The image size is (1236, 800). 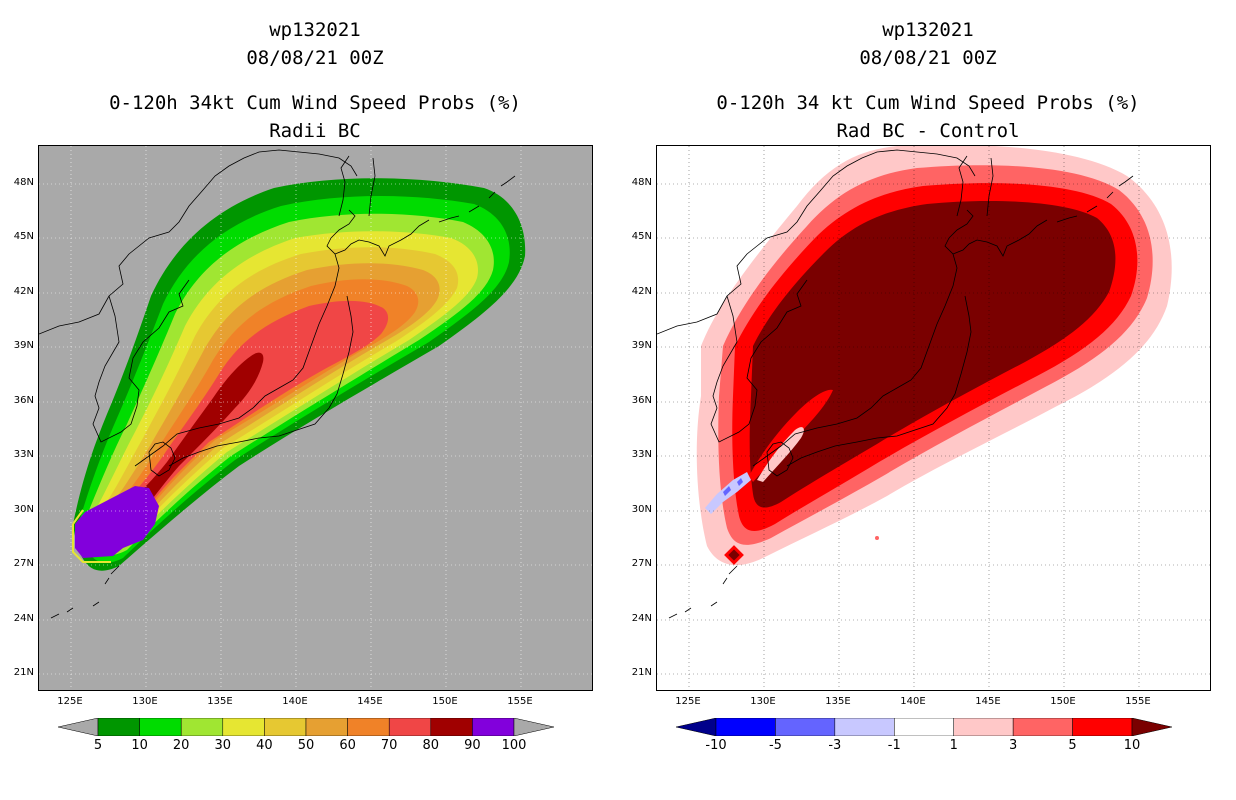 I want to click on left-coast-korea-china, so click(x=198, y=296).